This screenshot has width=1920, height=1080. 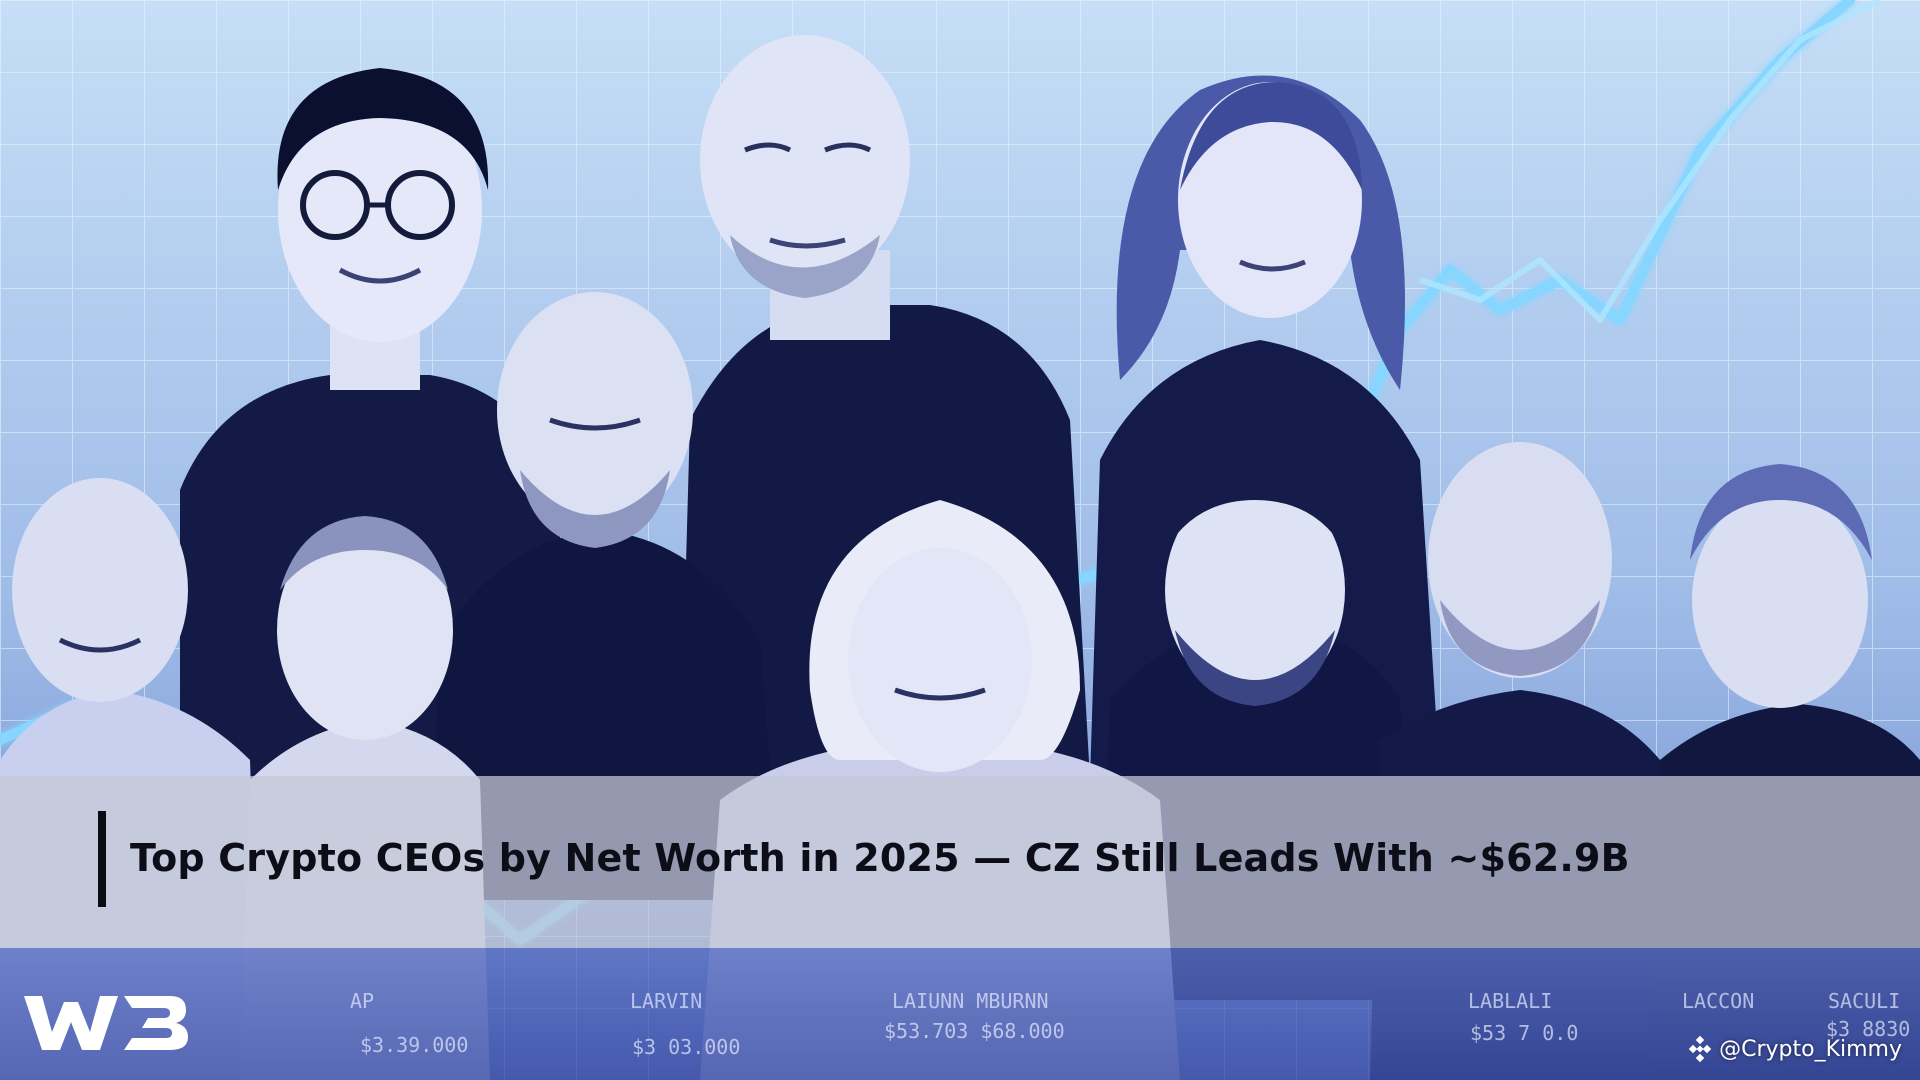 I want to click on bottom-band, so click(x=960, y=1014).